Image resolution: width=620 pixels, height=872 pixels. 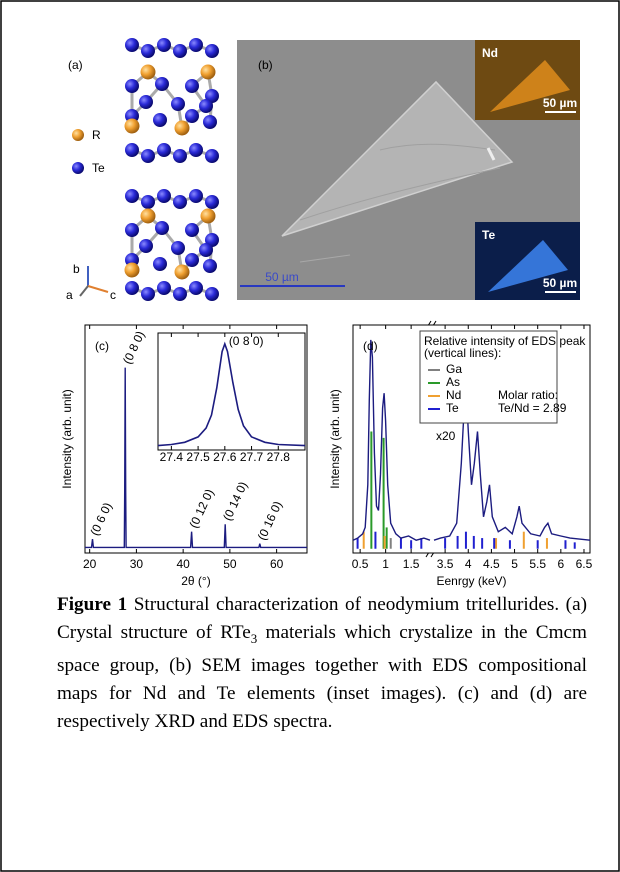 I want to click on x-tick-label: 5, so click(x=514, y=564).